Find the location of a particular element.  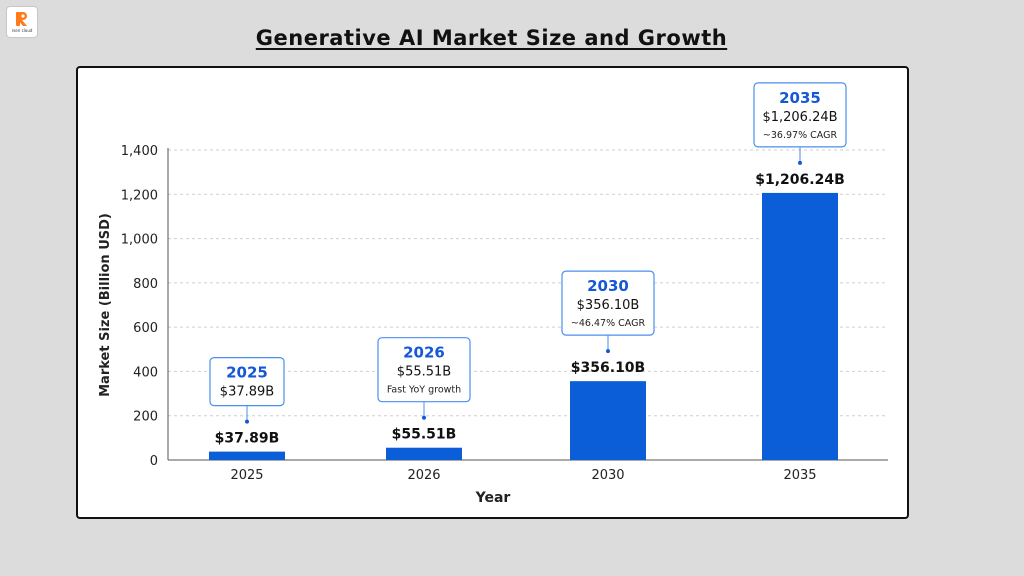

x-tick-label: 2030 is located at coordinates (607, 475).